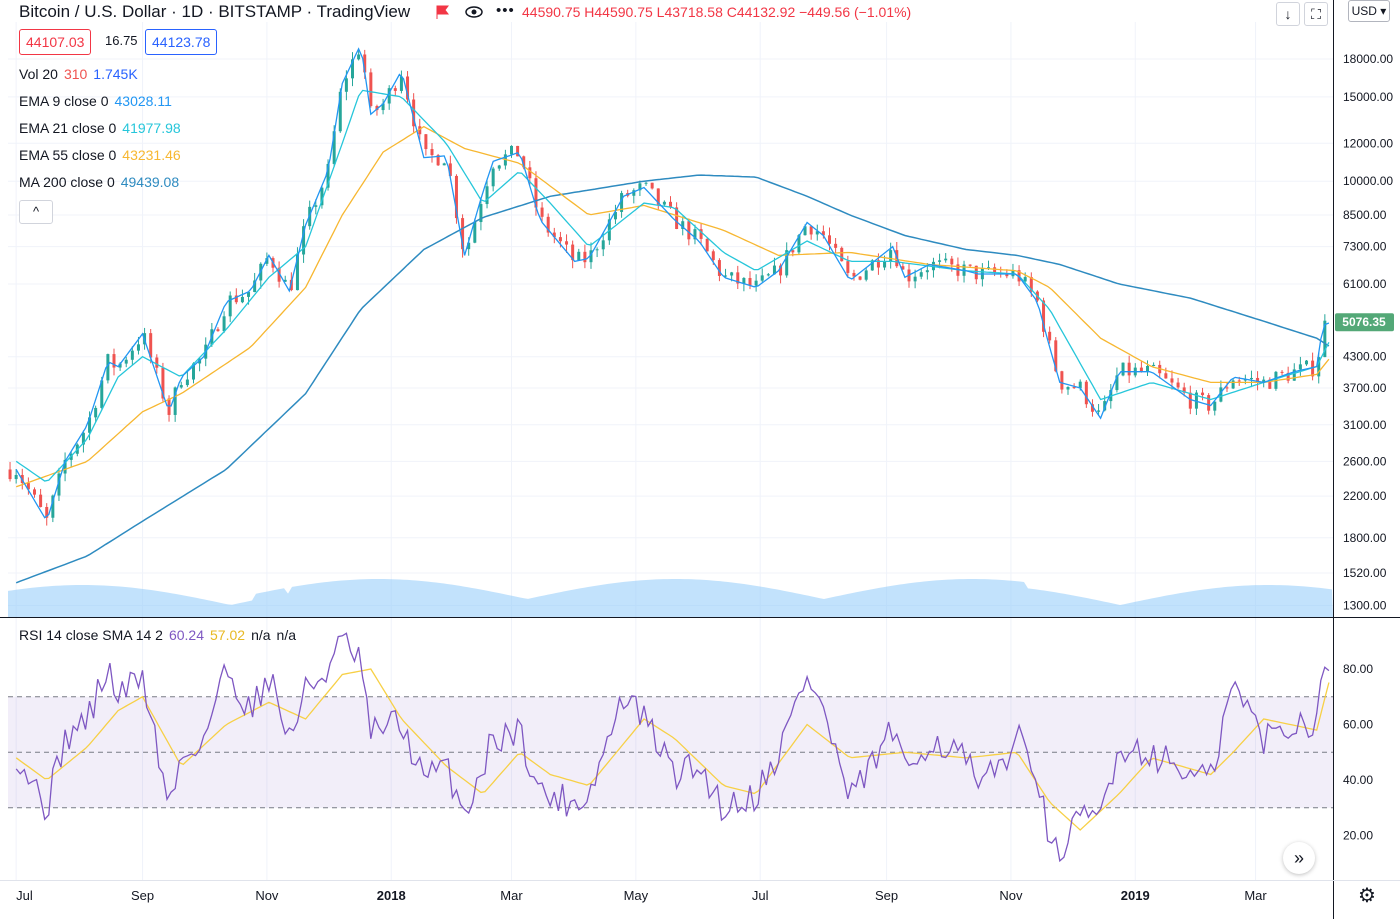 This screenshot has width=1400, height=919. Describe the element at coordinates (81, 74) in the screenshot. I see `legend-vol: Vol 20 310 1.745K` at that location.